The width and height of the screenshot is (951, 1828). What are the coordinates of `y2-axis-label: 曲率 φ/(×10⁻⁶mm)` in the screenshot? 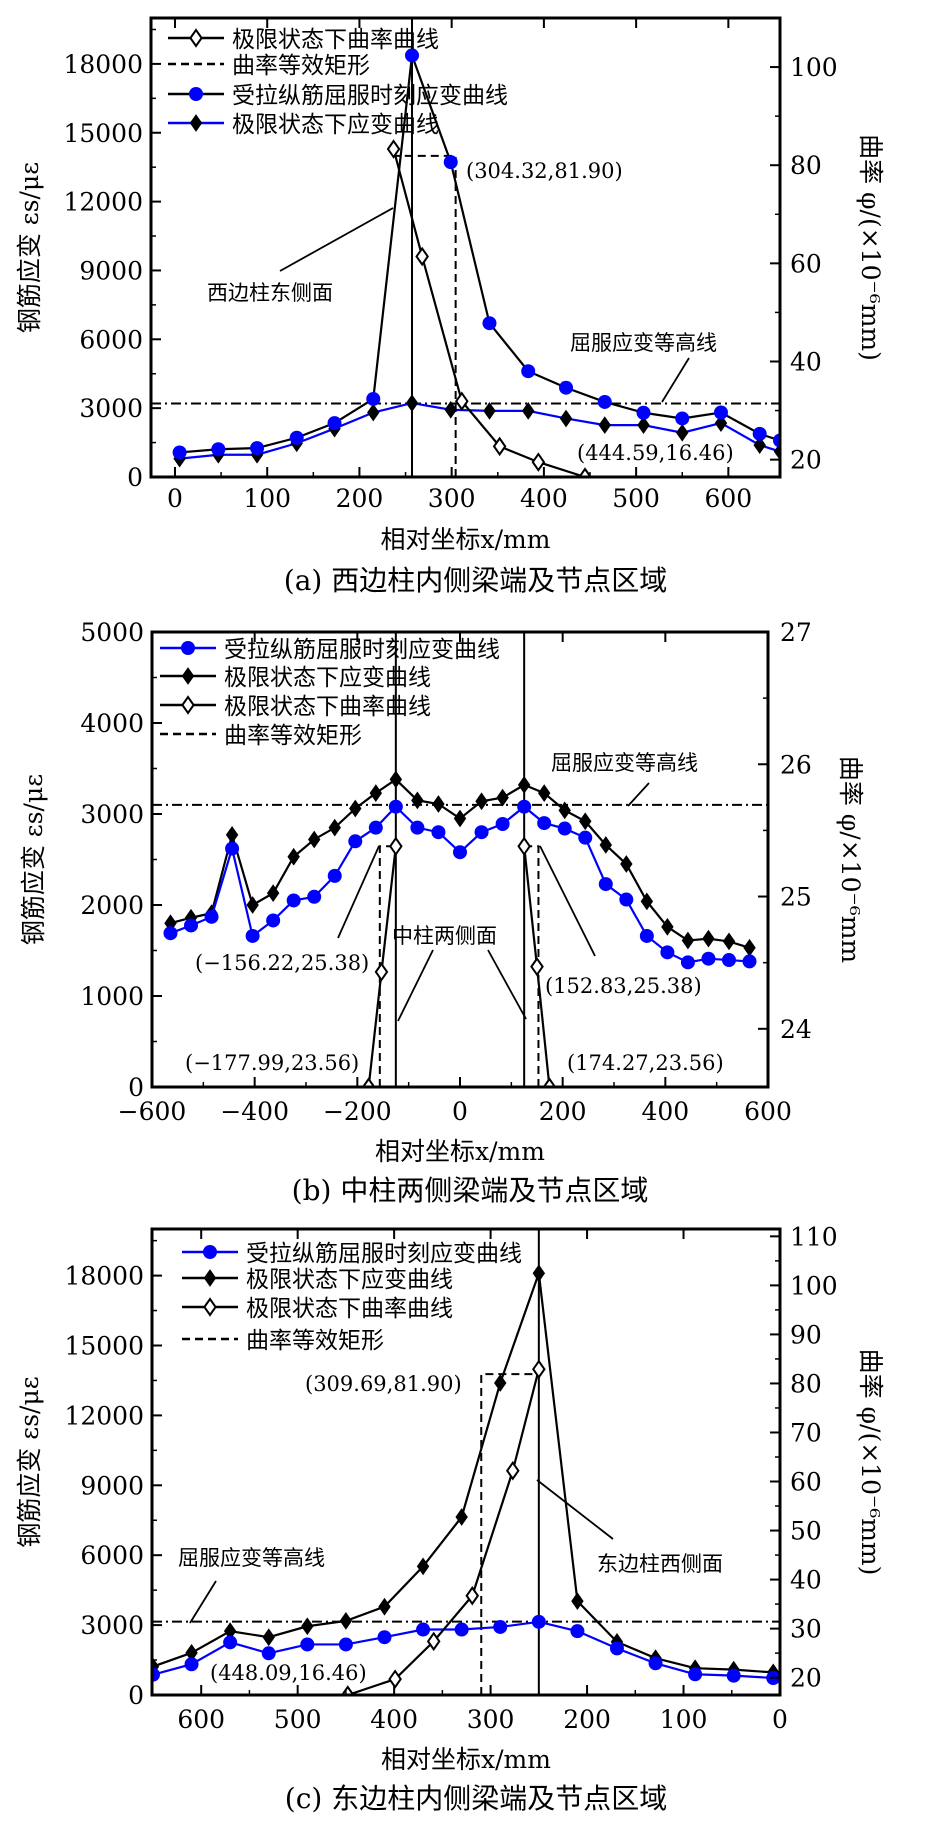 It's located at (870, 1462).